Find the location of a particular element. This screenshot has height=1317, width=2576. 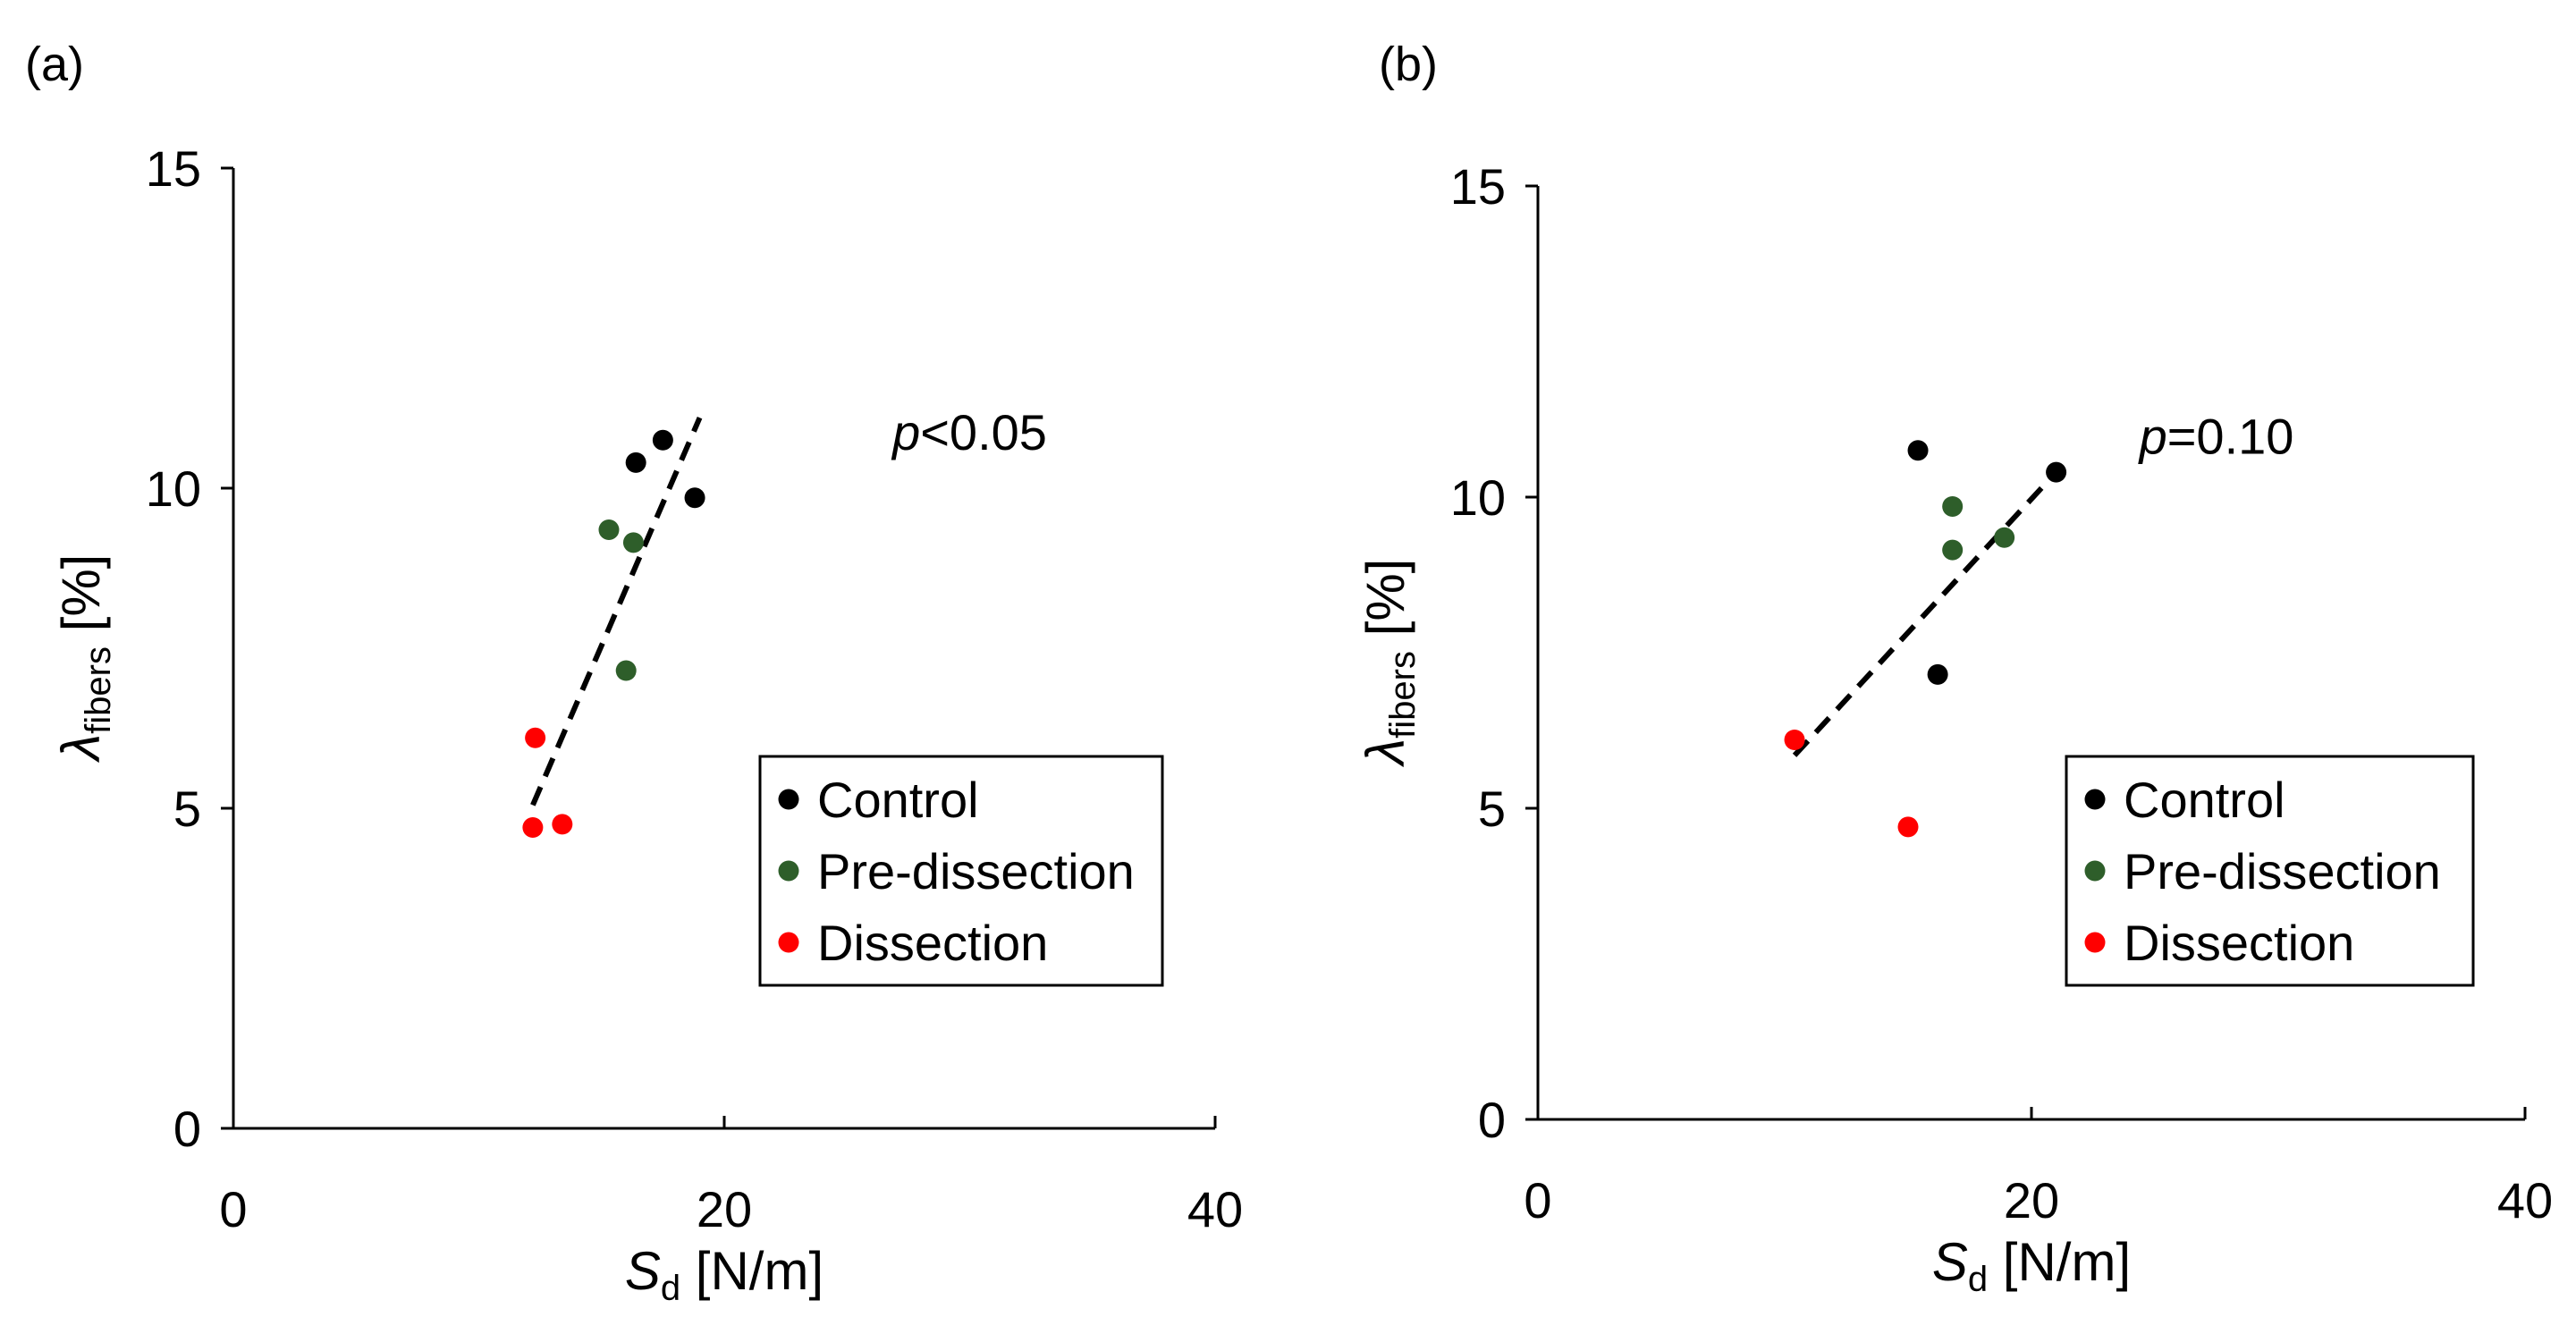

p-value-annotation: p<0.05 is located at coordinates (969, 432).